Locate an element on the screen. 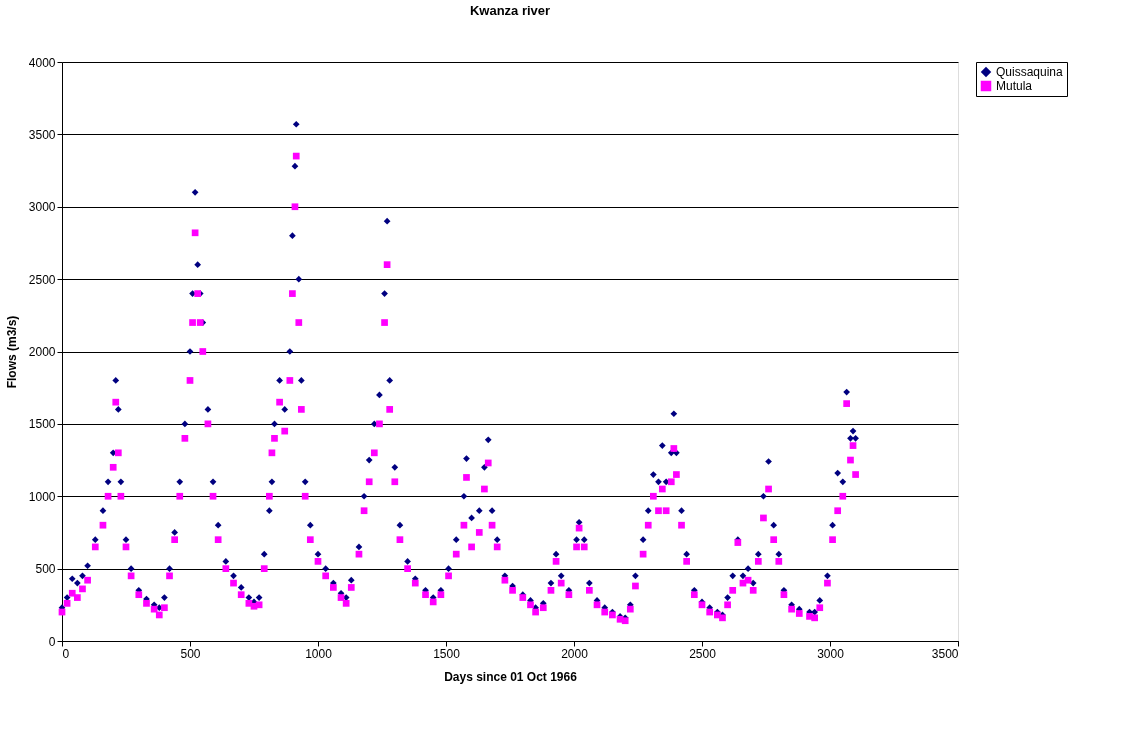  y-tick-label: 1000 is located at coordinates (42, 496).